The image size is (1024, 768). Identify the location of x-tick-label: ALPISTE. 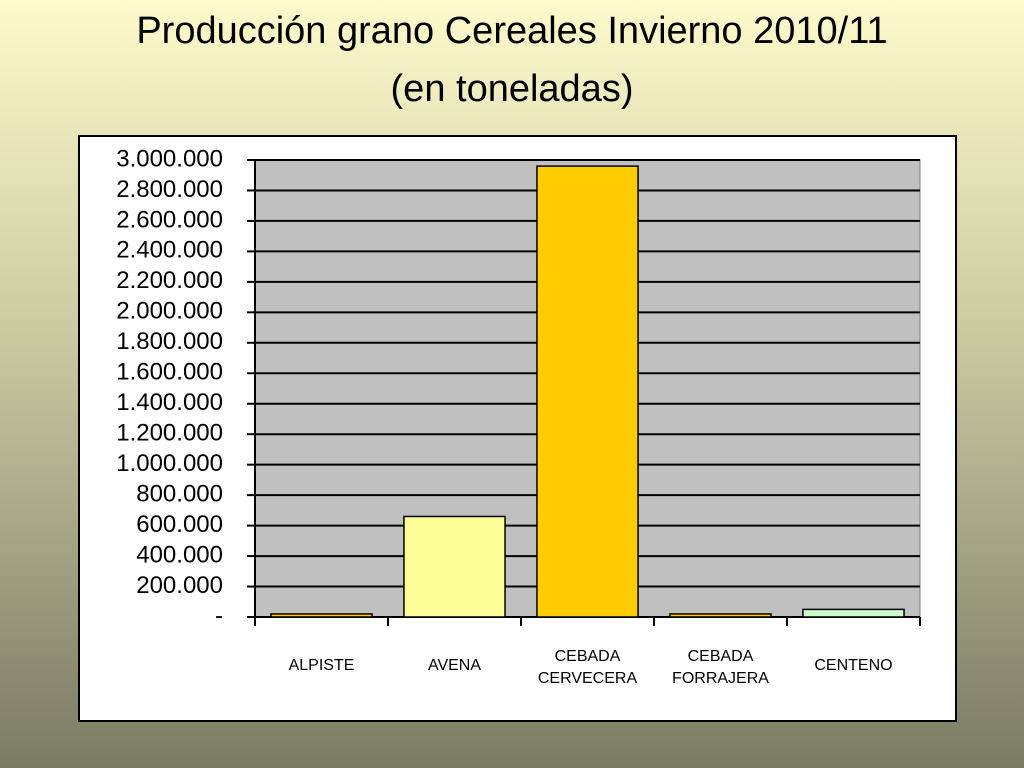
(321, 665).